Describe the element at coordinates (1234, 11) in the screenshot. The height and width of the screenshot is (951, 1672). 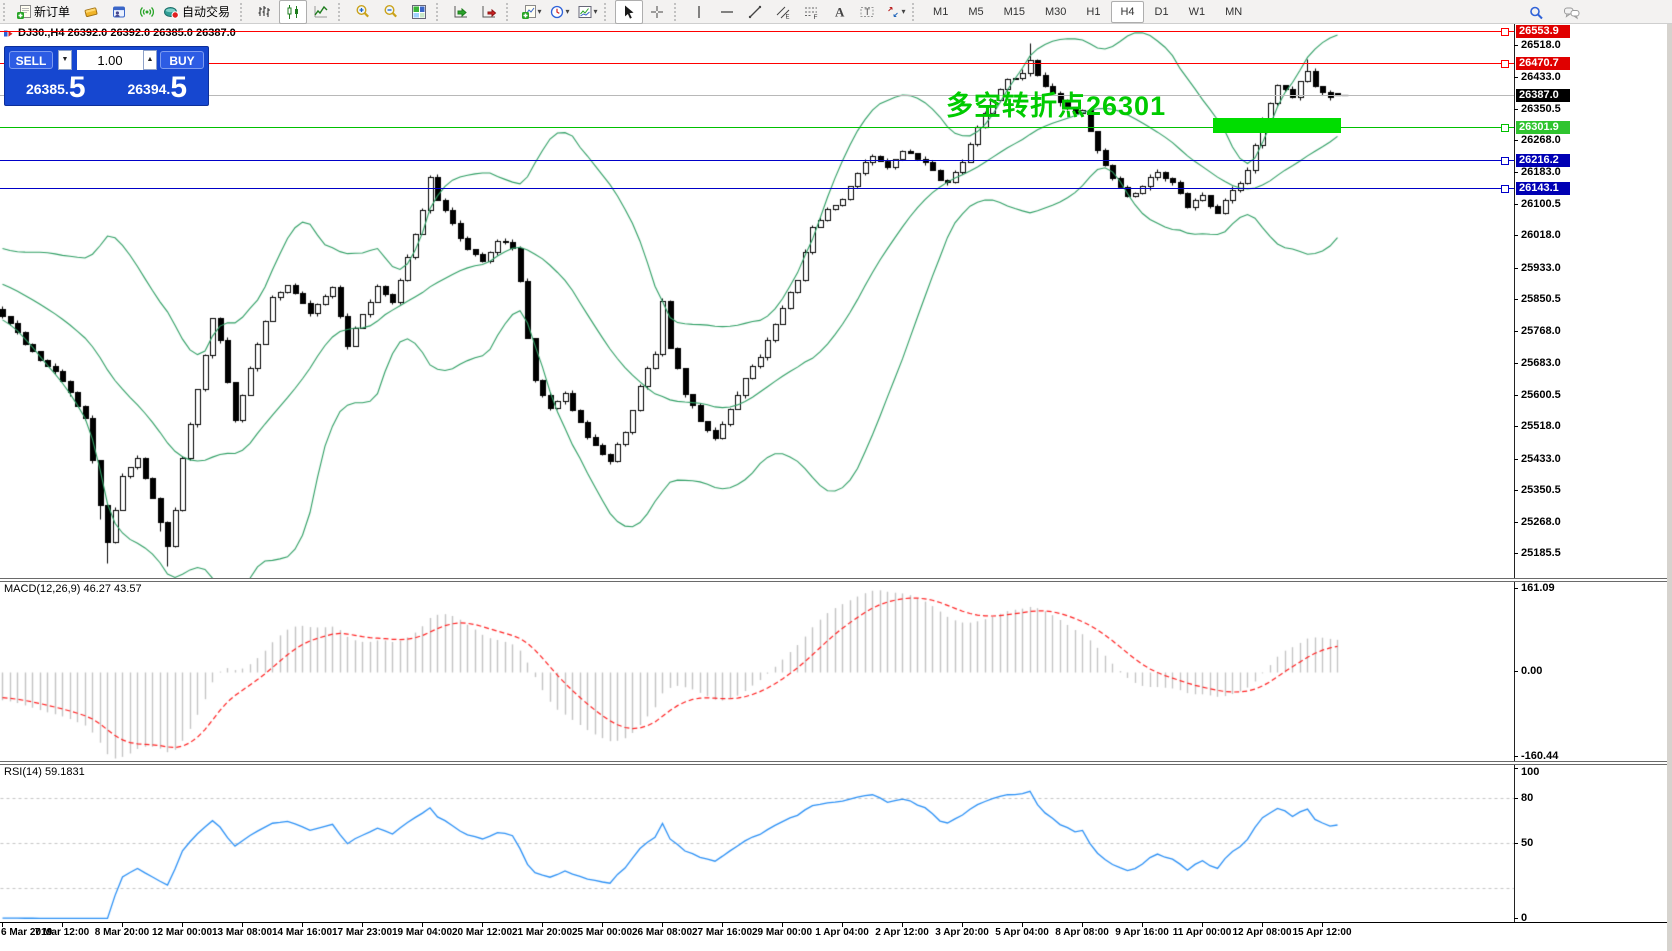
I see `timeframe-button-mn: MN` at that location.